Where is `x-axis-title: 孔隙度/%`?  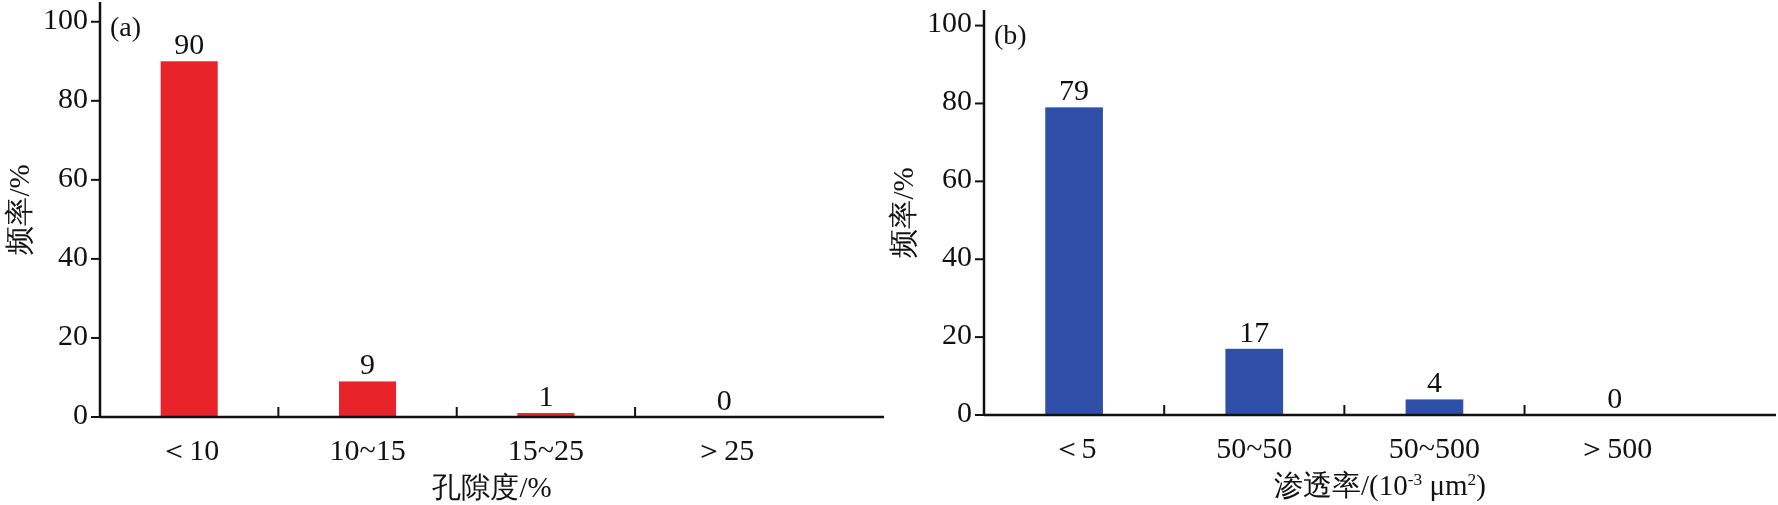
x-axis-title: 孔隙度/% is located at coordinates (492, 487).